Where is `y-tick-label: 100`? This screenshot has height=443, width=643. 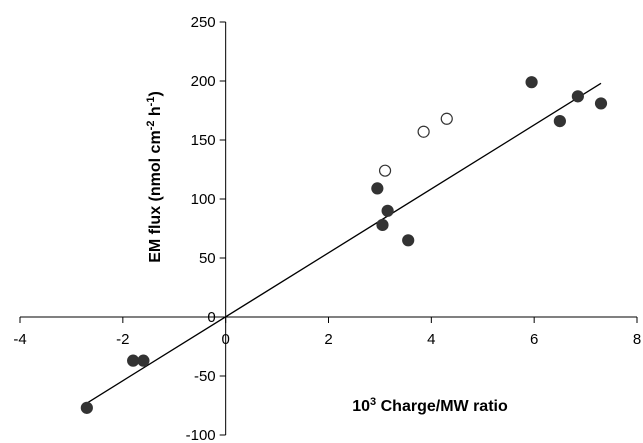 y-tick-label: 100 is located at coordinates (203, 199).